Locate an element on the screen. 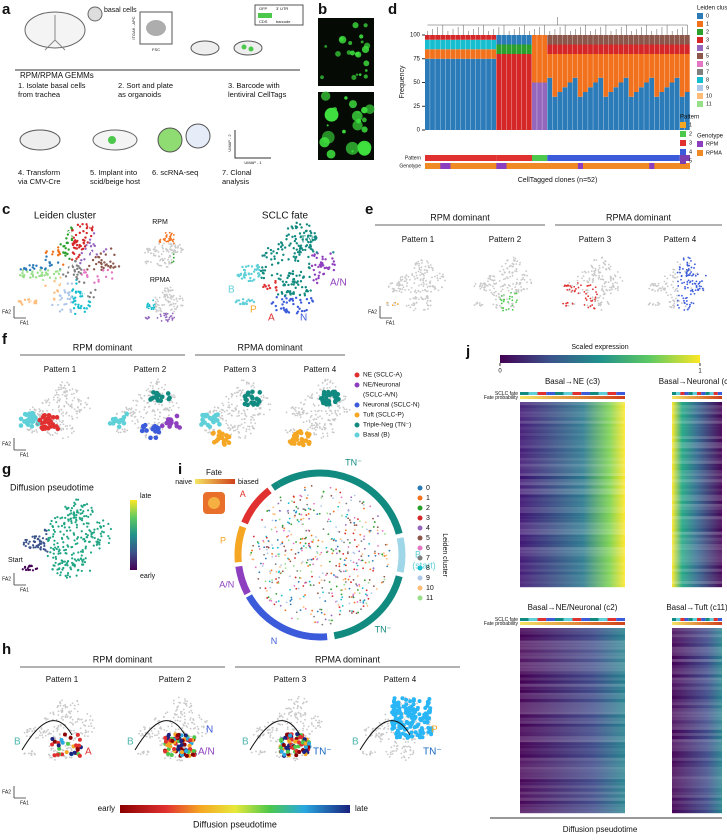 The width and height of the screenshot is (727, 840). label: 4 is located at coordinates (428, 528).